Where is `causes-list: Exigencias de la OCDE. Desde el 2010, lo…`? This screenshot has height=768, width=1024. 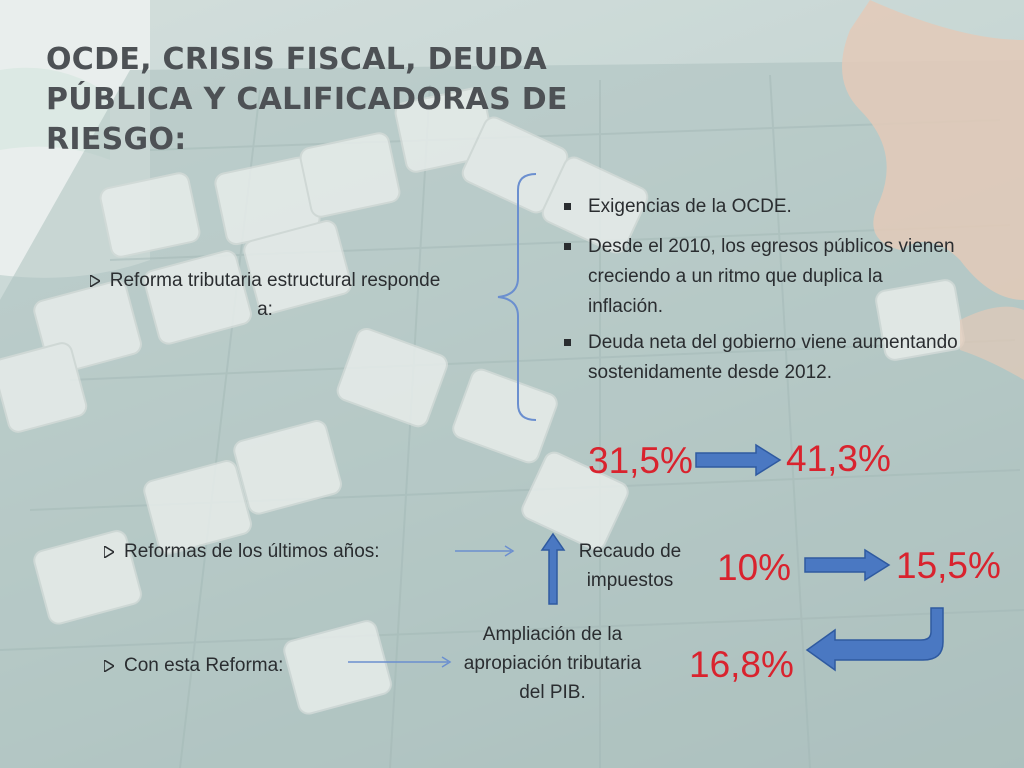 causes-list: Exigencias de la OCDE. Desde el 2010, lo… is located at coordinates (760, 290).